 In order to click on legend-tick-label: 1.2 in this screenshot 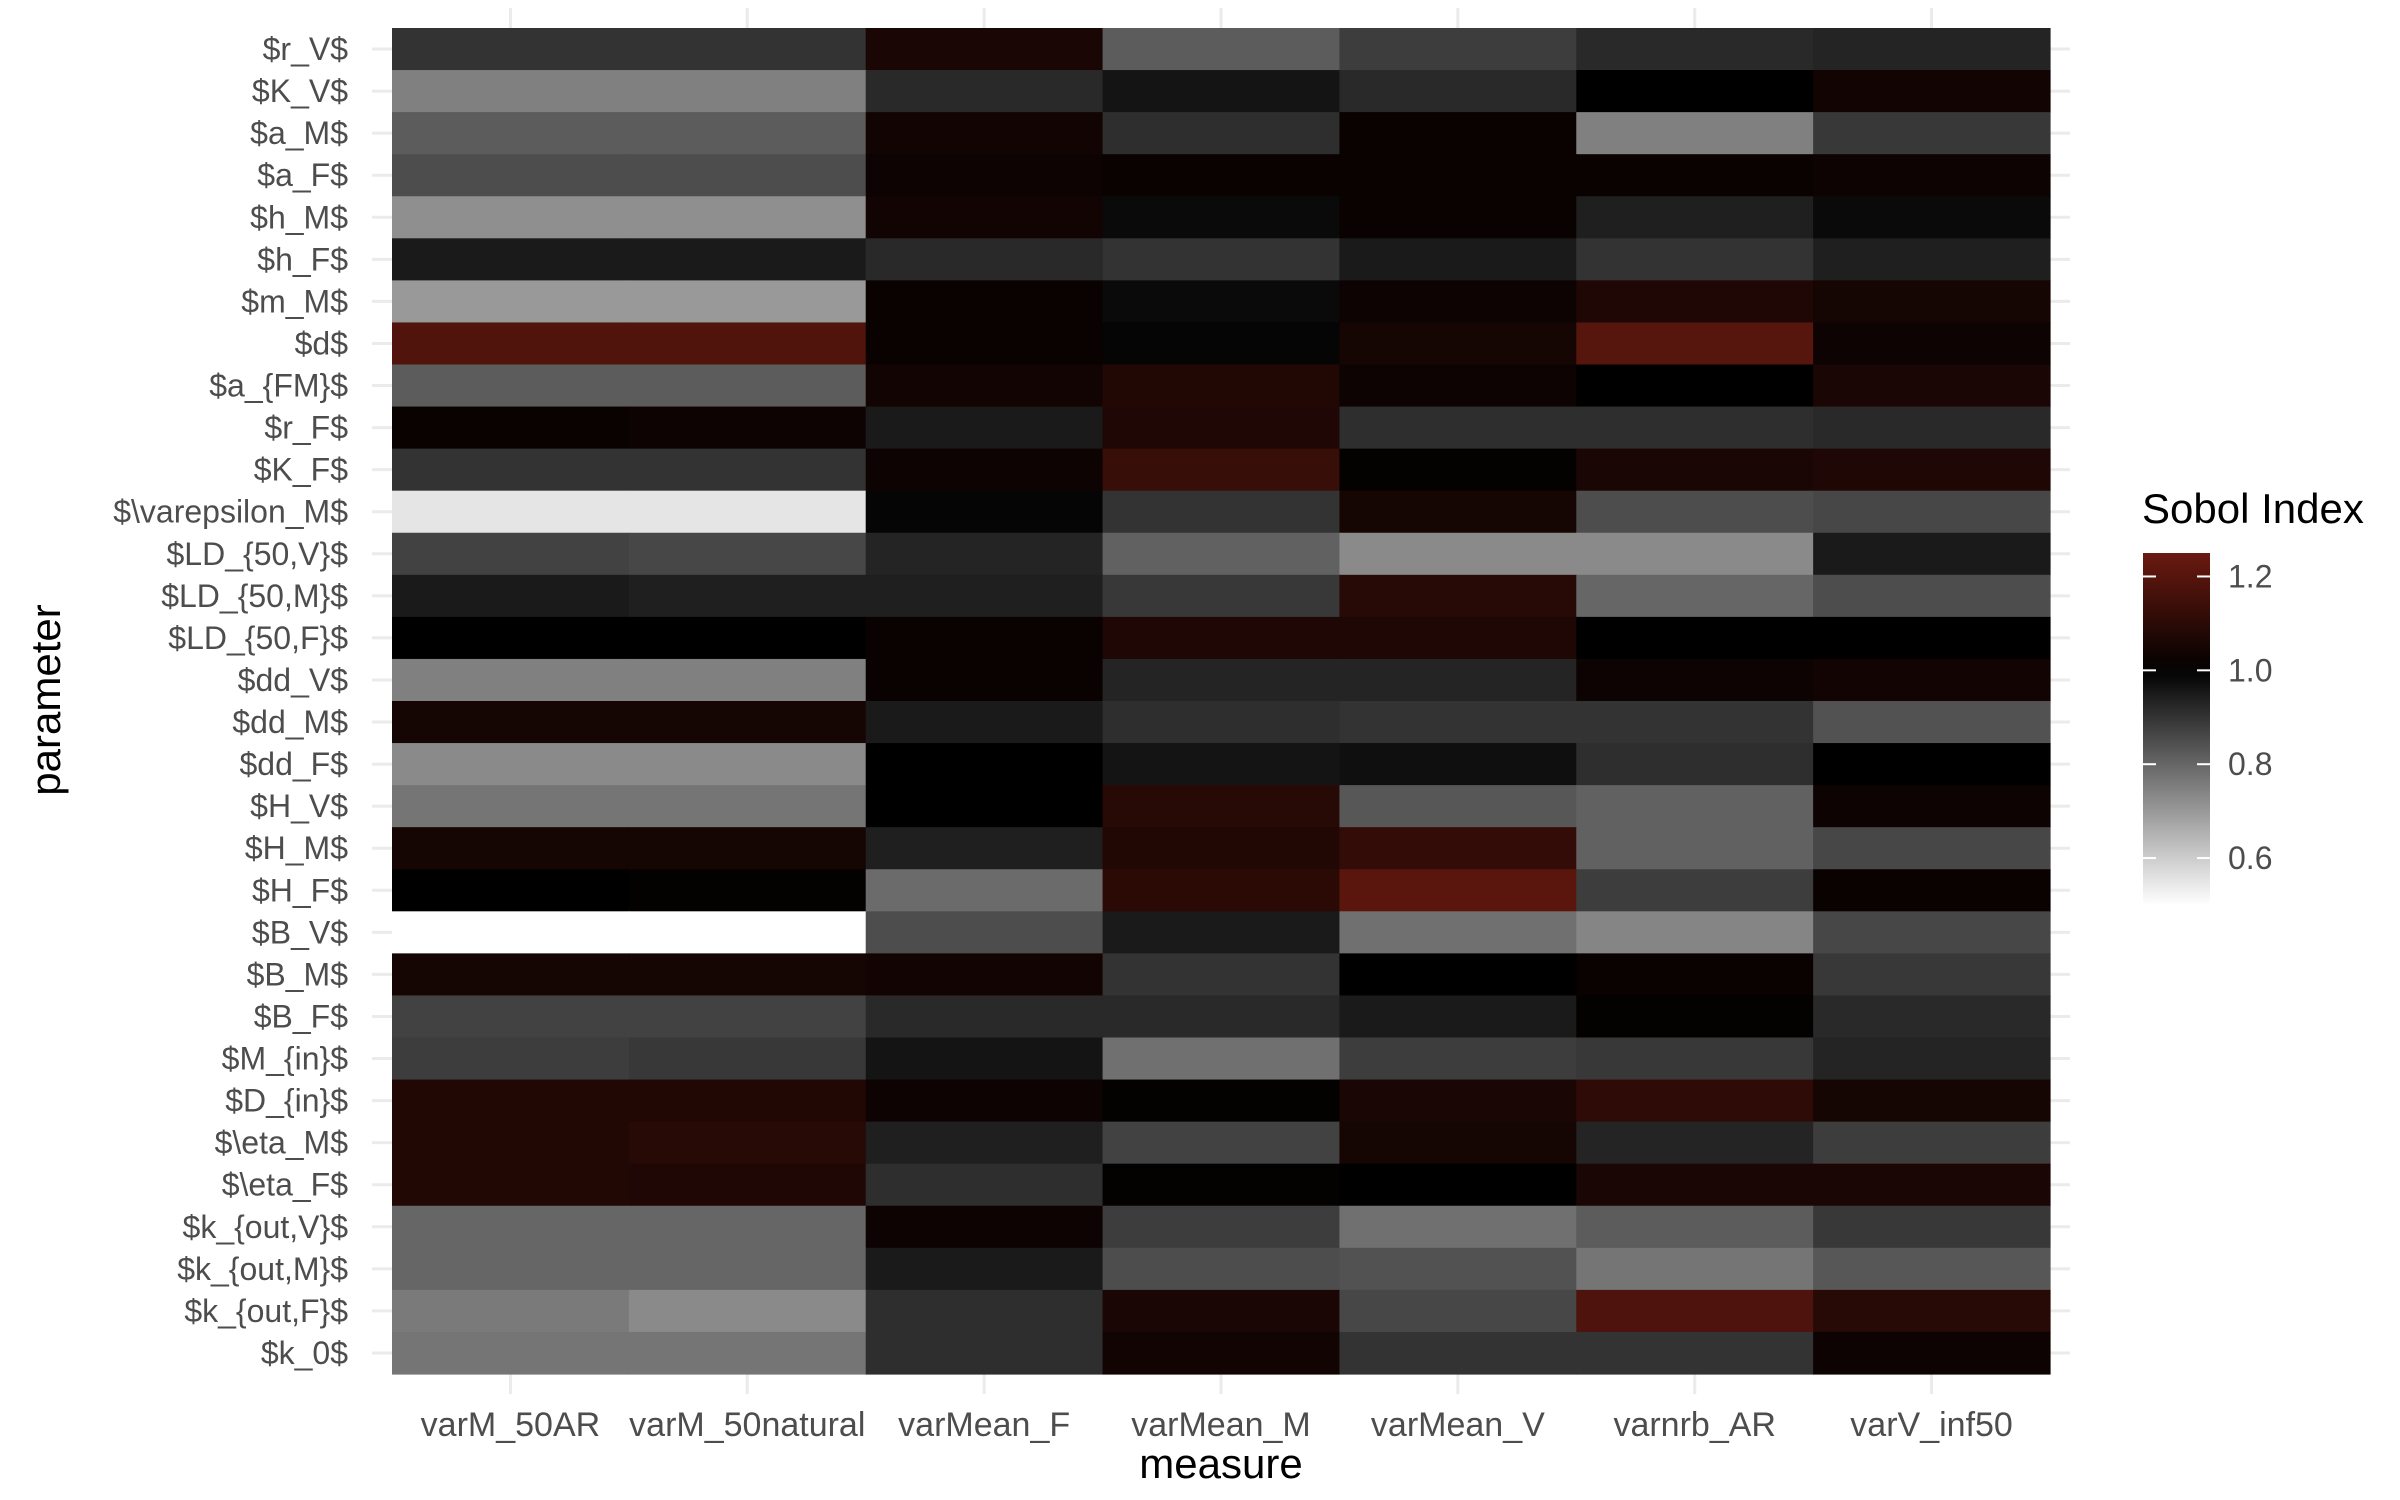, I will do `click(2250, 576)`.